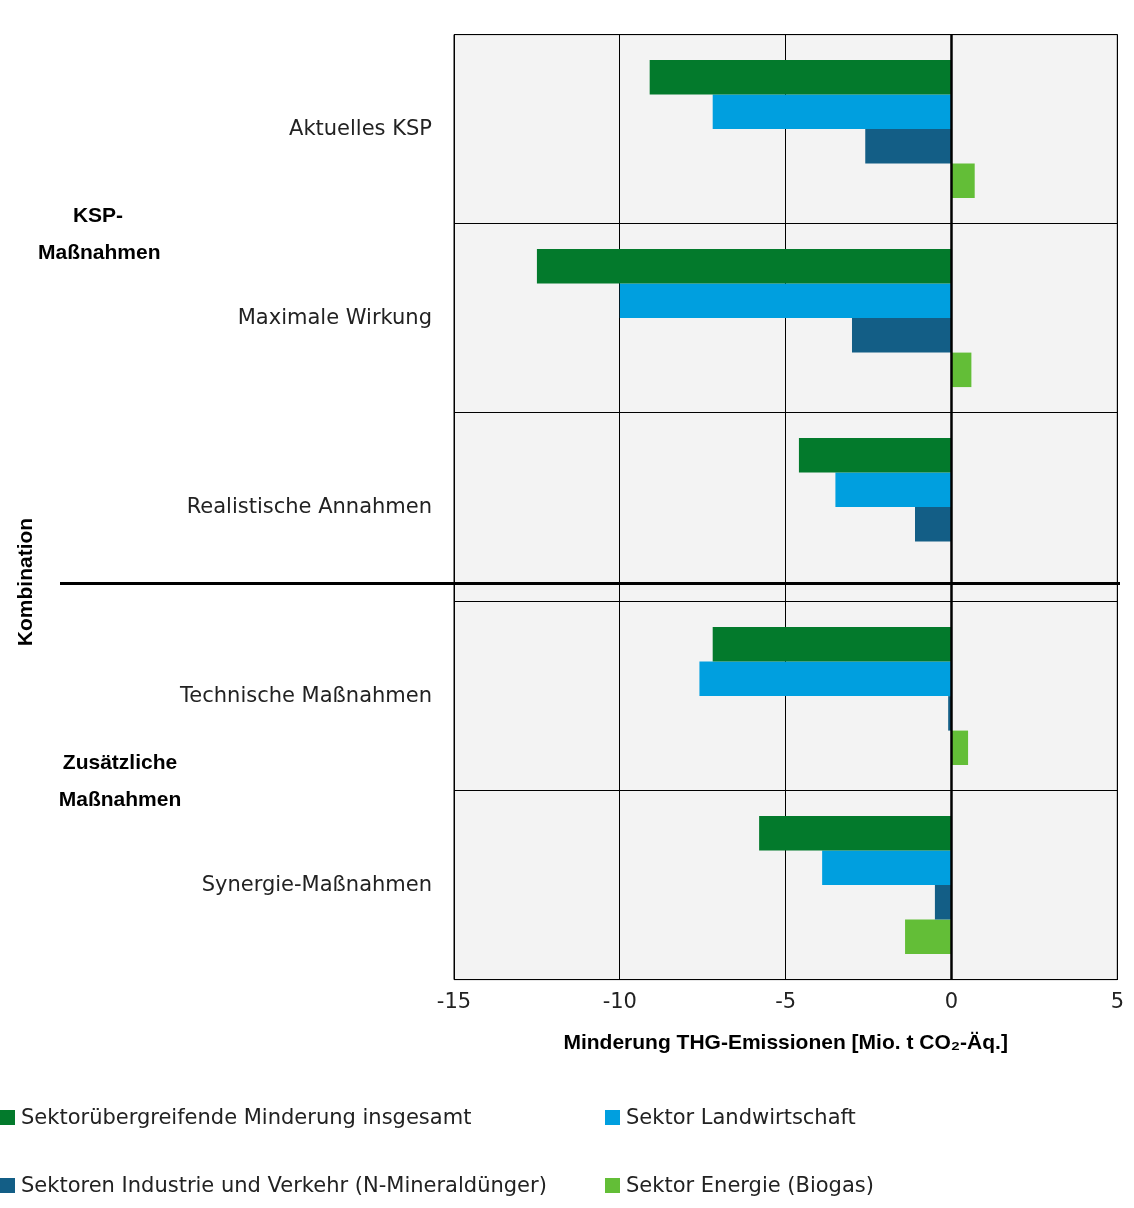  What do you see at coordinates (741, 1117) in the screenshot?
I see `legend-label: Sektor Landwirtschaft` at bounding box center [741, 1117].